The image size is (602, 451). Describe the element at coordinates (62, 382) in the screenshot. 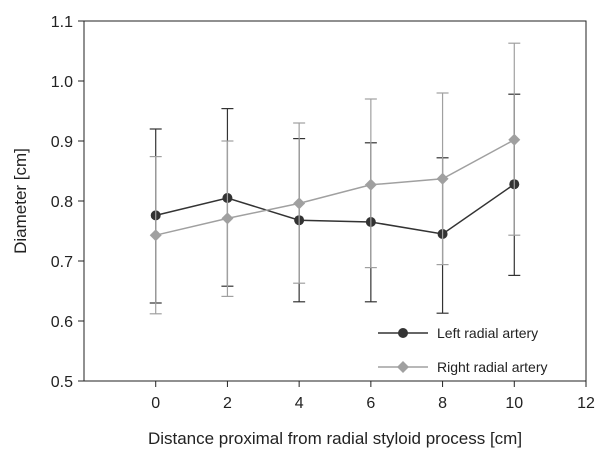

I see `y-tick-label: 0.5` at that location.